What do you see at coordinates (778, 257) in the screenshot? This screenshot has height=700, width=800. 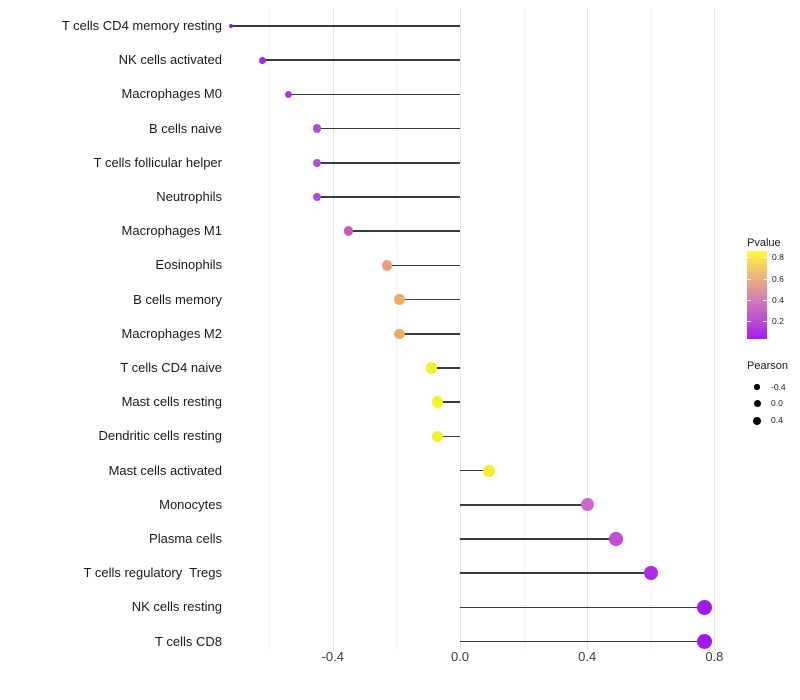 I see `pvalue-tick-label: 0.8` at bounding box center [778, 257].